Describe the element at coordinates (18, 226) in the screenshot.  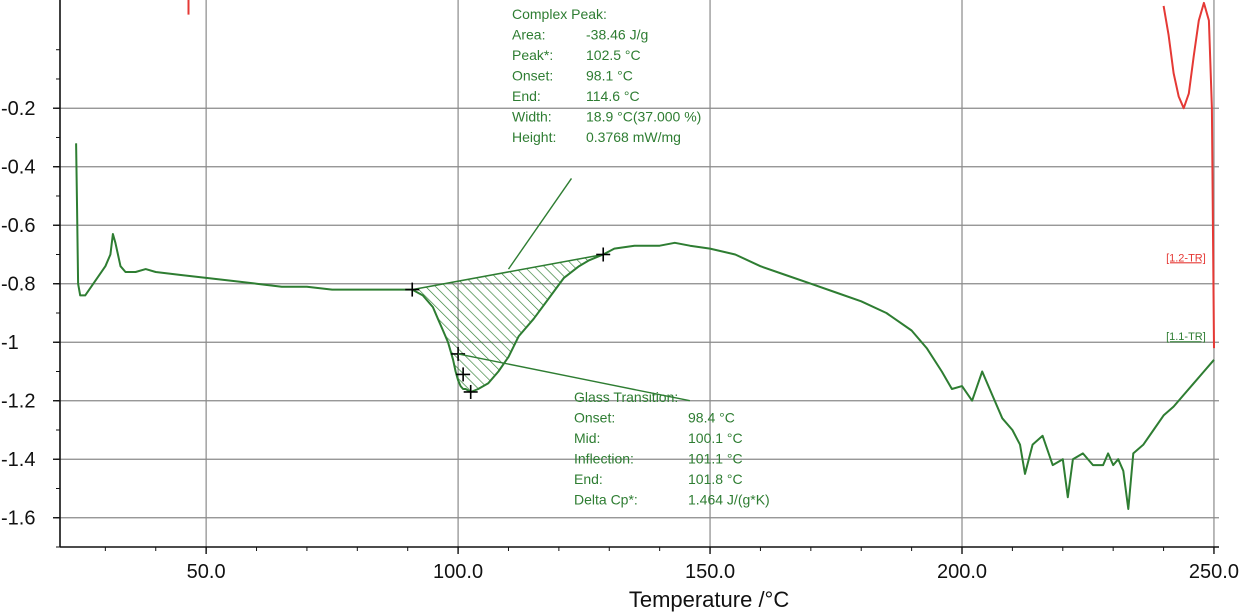
I see `y-tick-label: -0.6` at that location.